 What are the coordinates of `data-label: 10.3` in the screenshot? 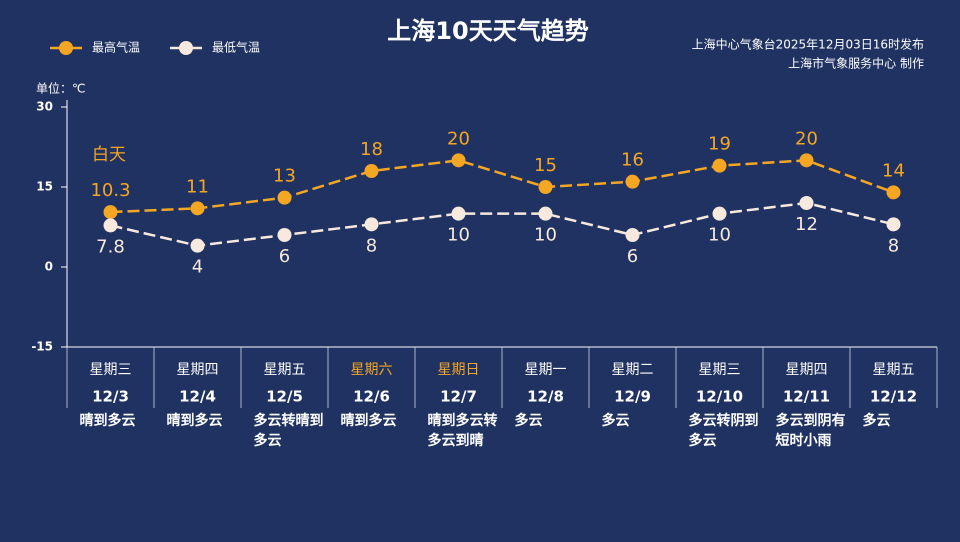 It's located at (110, 190).